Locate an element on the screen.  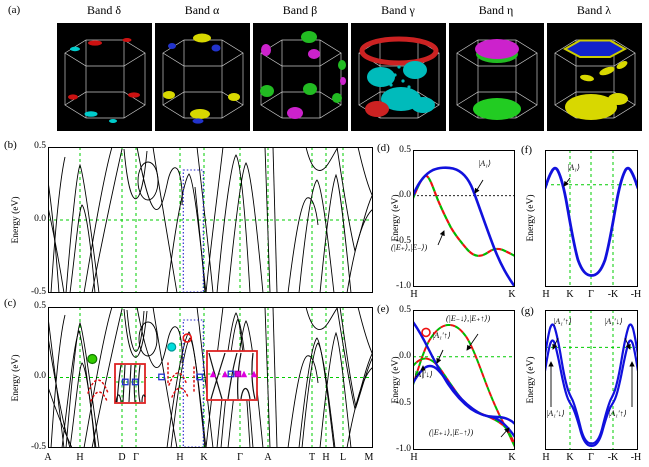
panel-b-ylabel: Energy (eV) is located at coordinates (16, 220).